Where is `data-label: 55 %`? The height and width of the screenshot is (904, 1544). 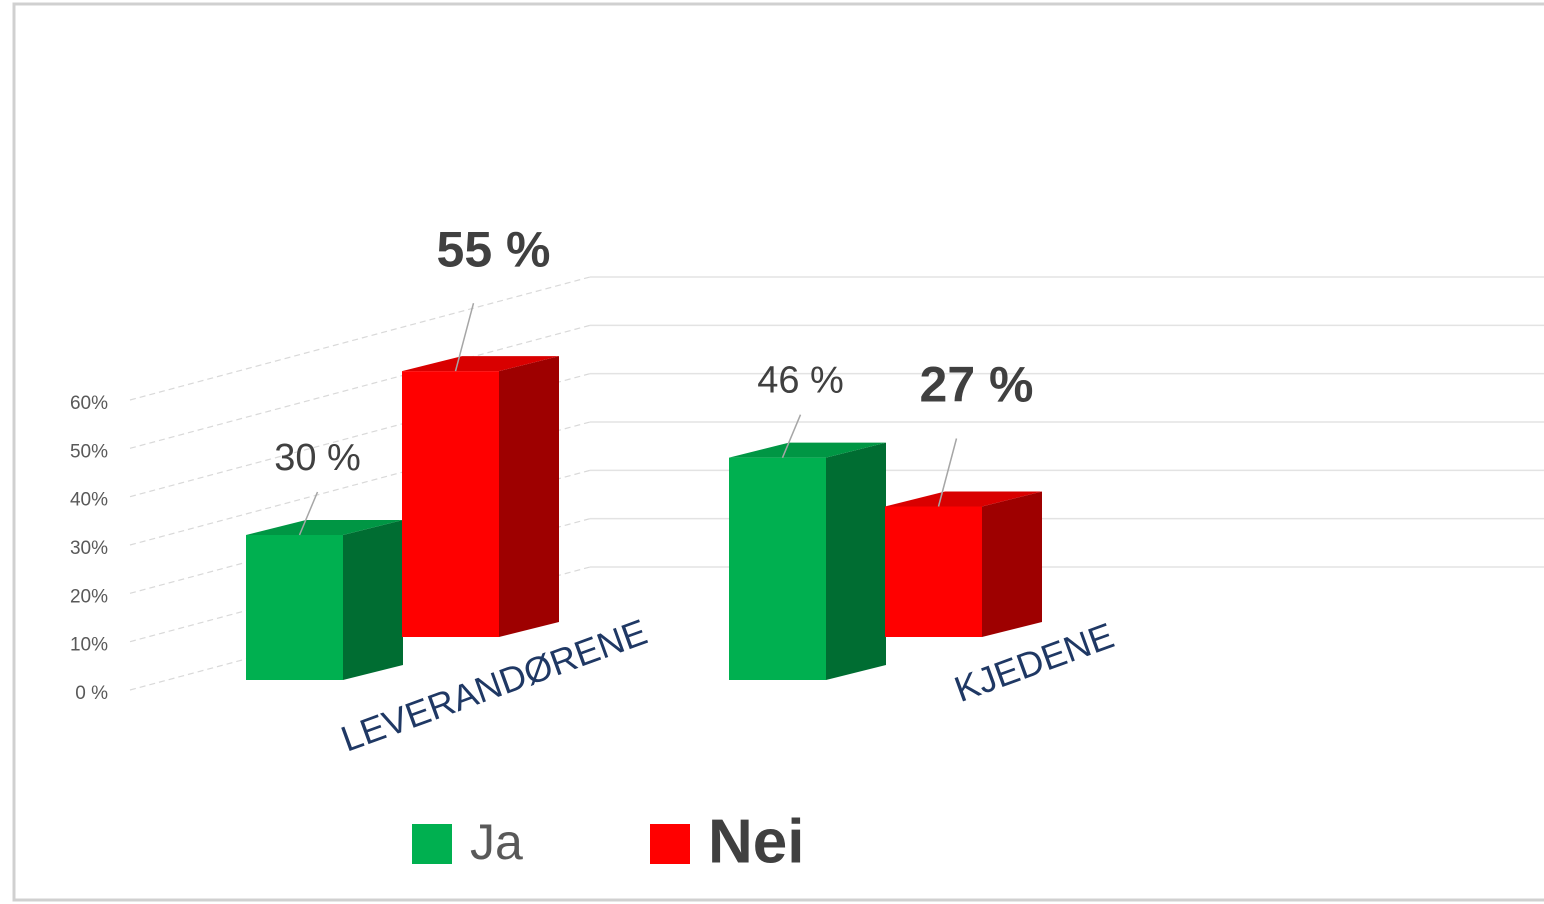
data-label: 55 % is located at coordinates (494, 249).